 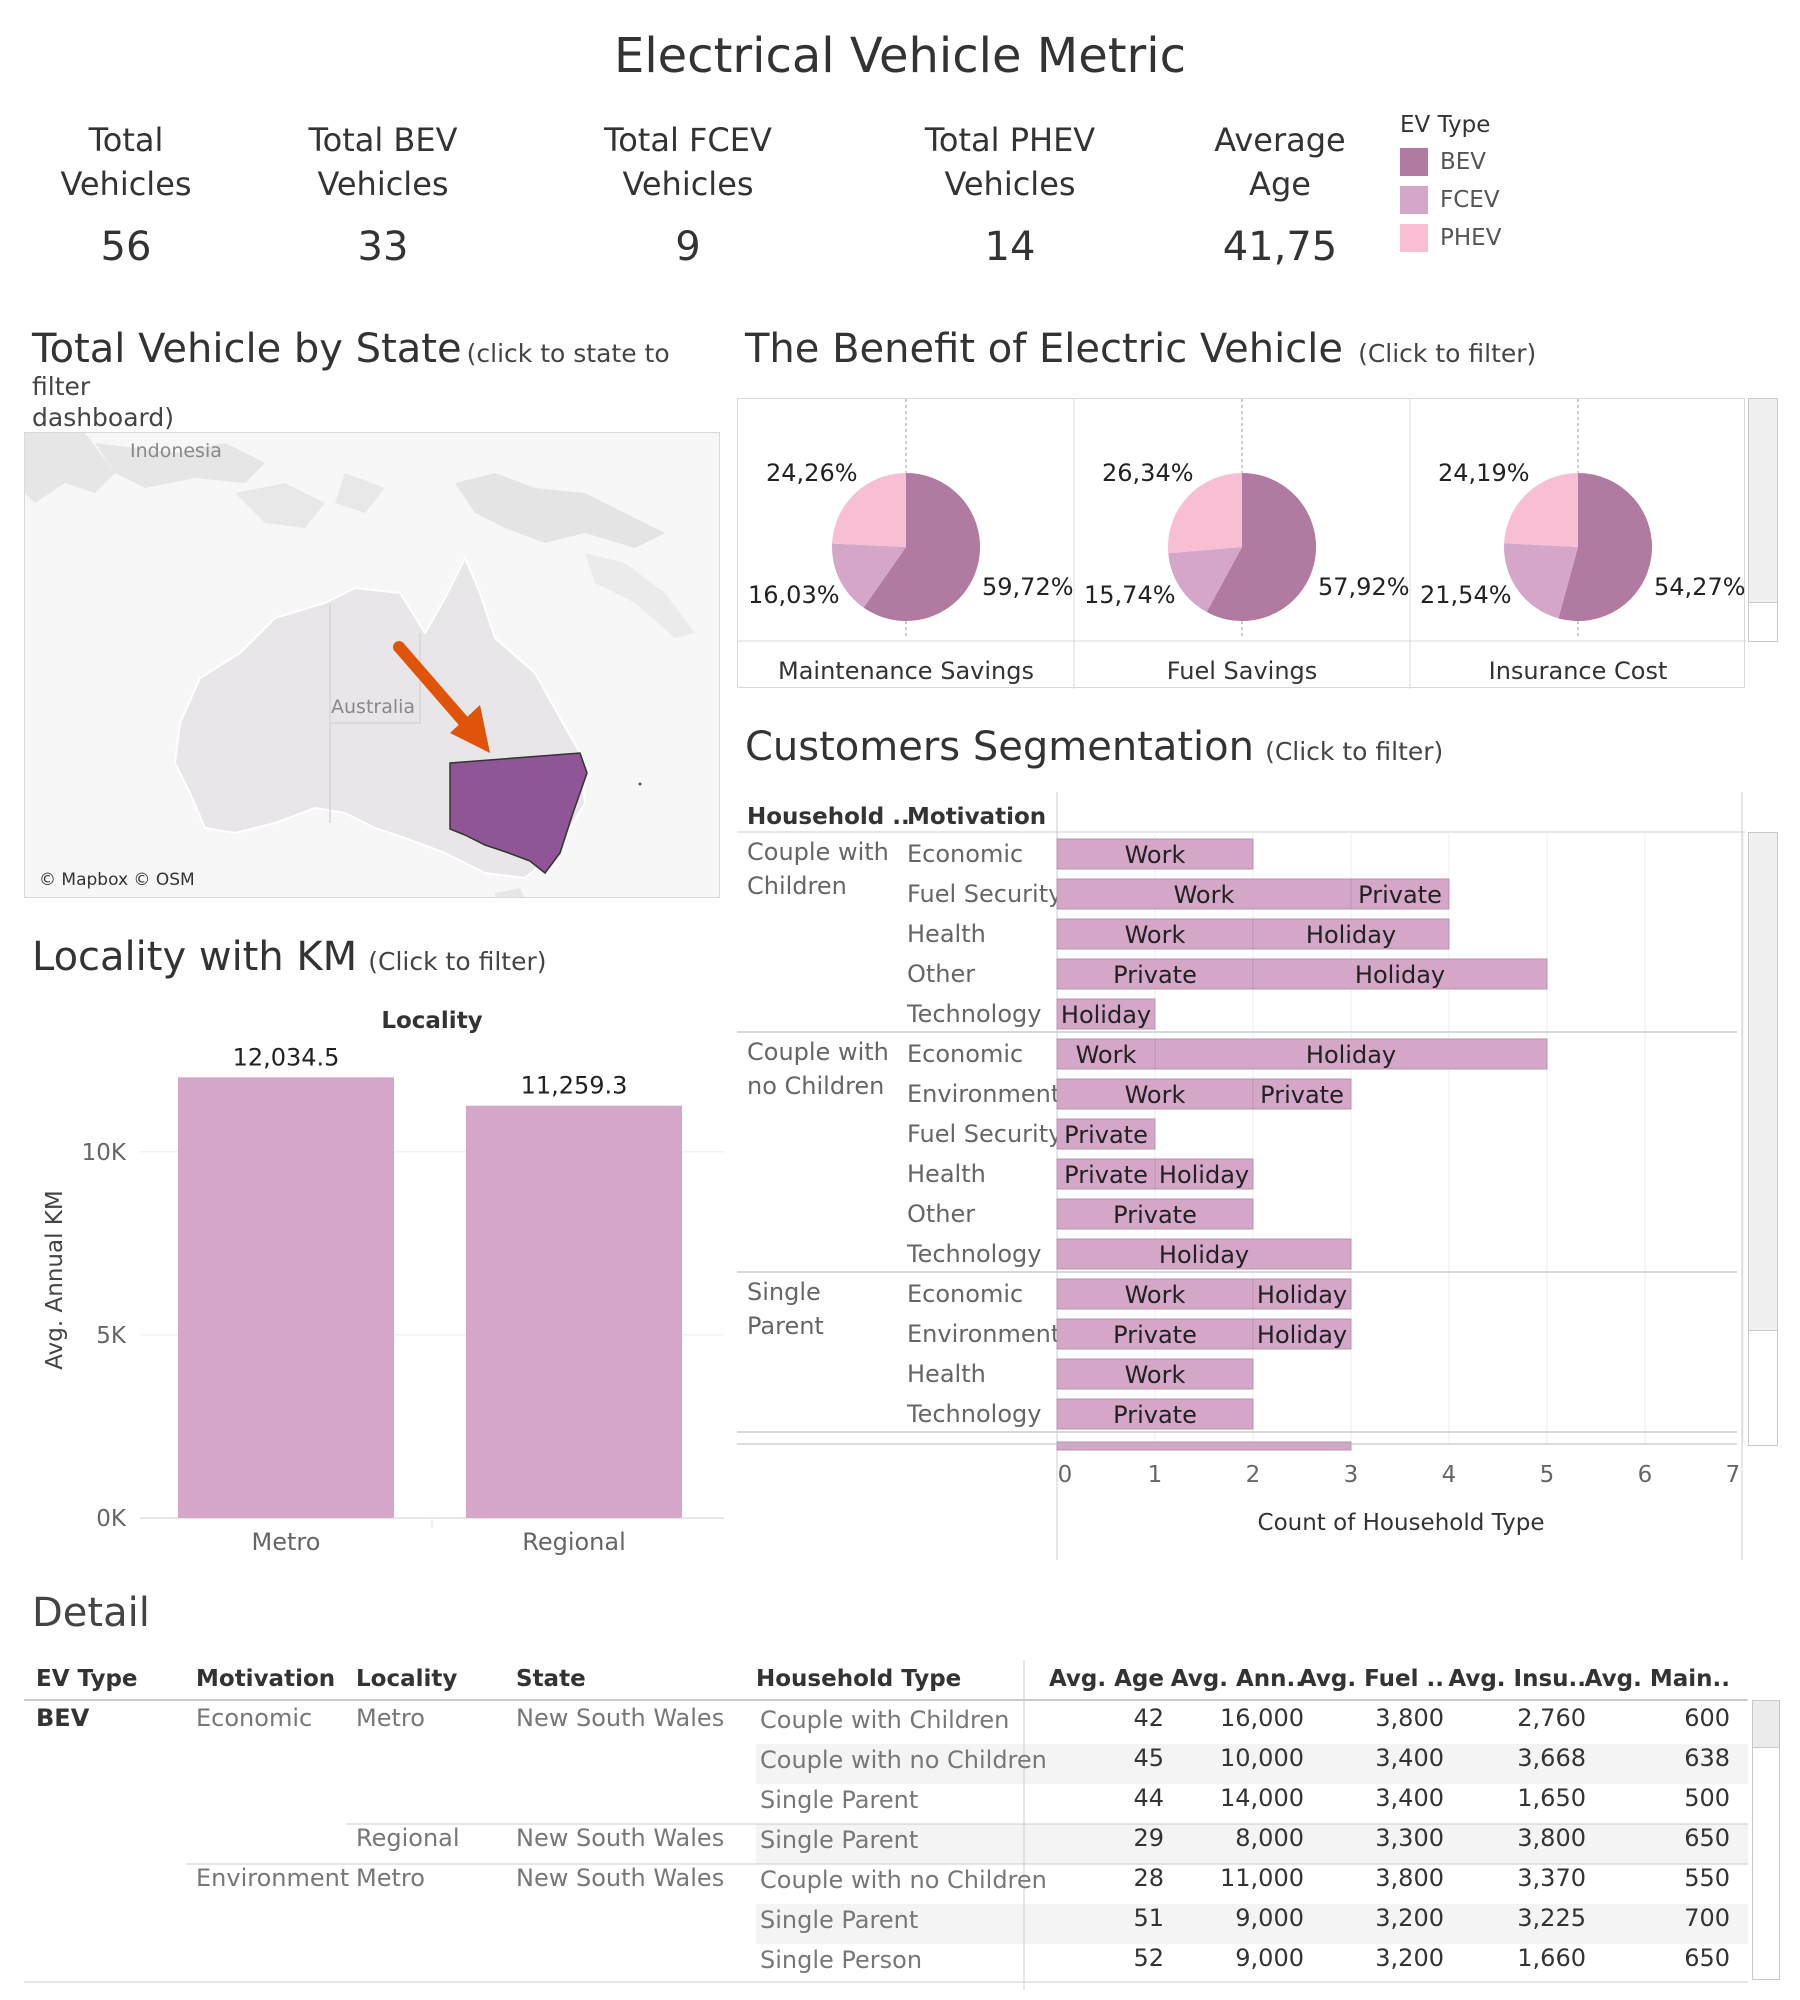 What do you see at coordinates (785, 1326) in the screenshot?
I see `household-label: Parent` at bounding box center [785, 1326].